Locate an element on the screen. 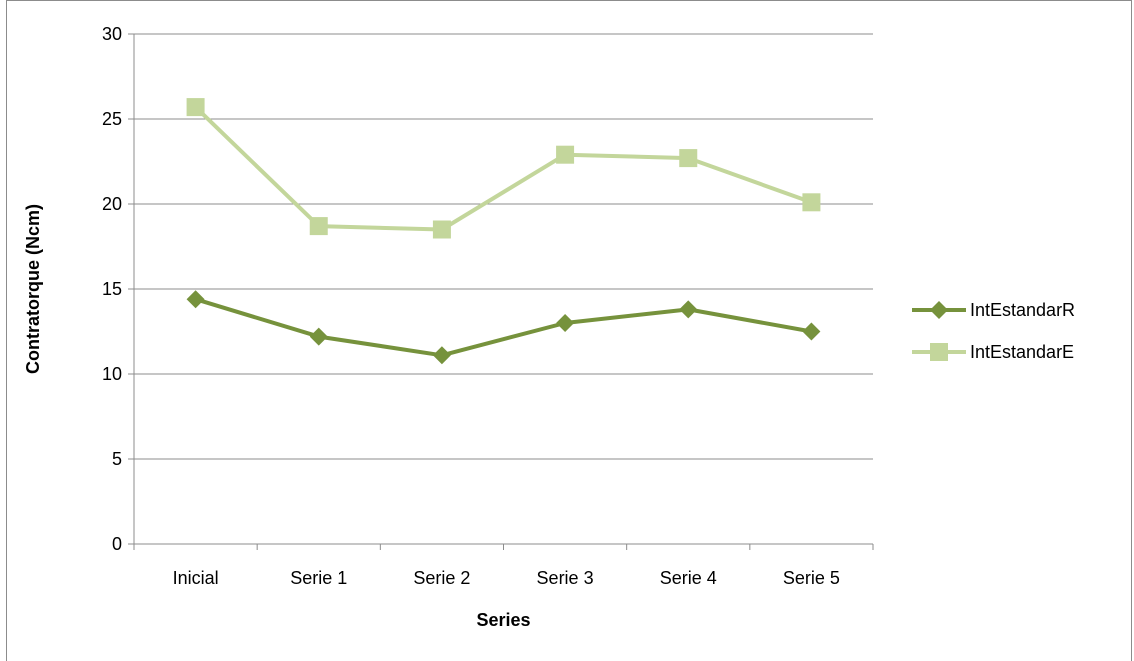 This screenshot has height=661, width=1134. legend: IntEstandarR IntEstandarE is located at coordinates (993, 331).